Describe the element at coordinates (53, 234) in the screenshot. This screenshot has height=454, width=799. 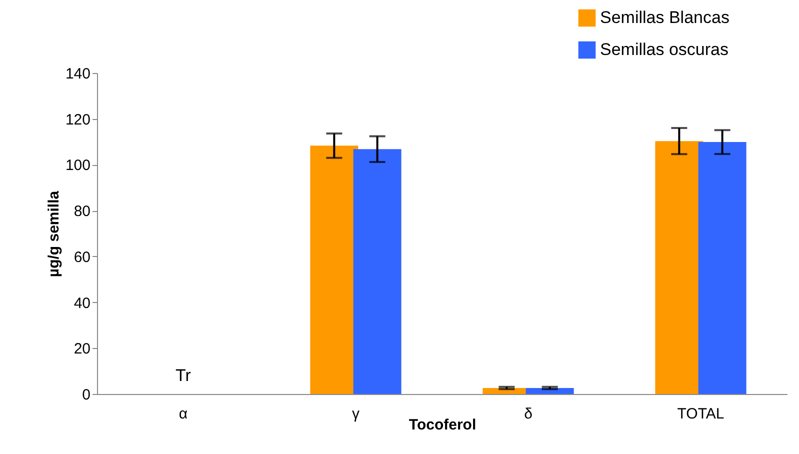
I see `y-axis-title: µg/g semilla` at that location.